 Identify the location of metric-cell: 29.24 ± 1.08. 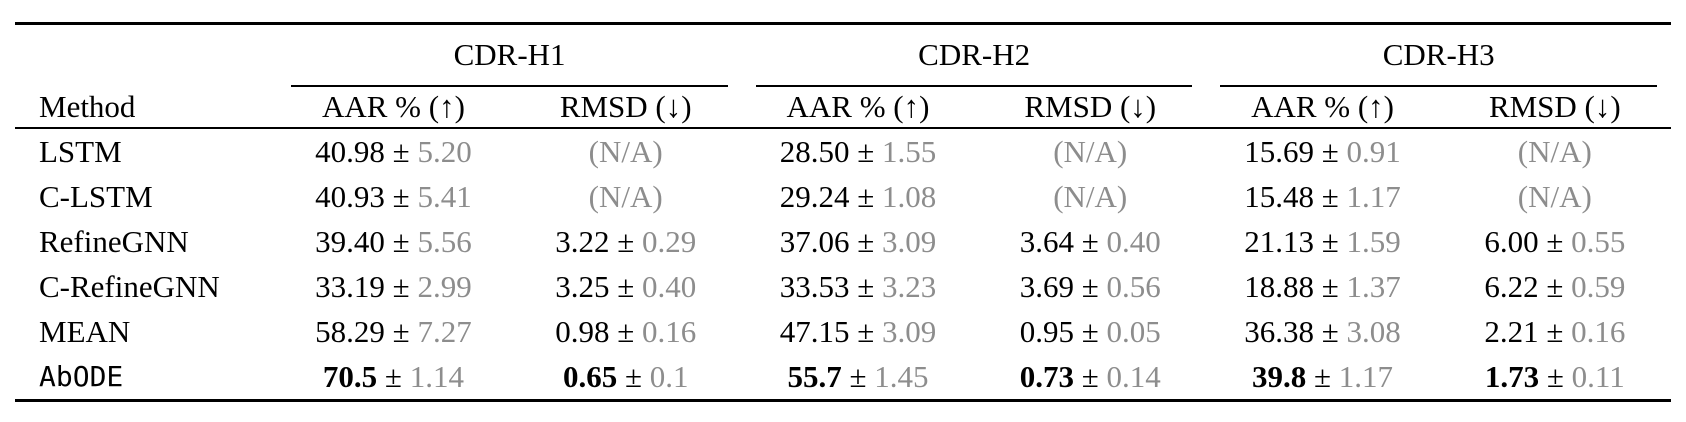
(858, 196).